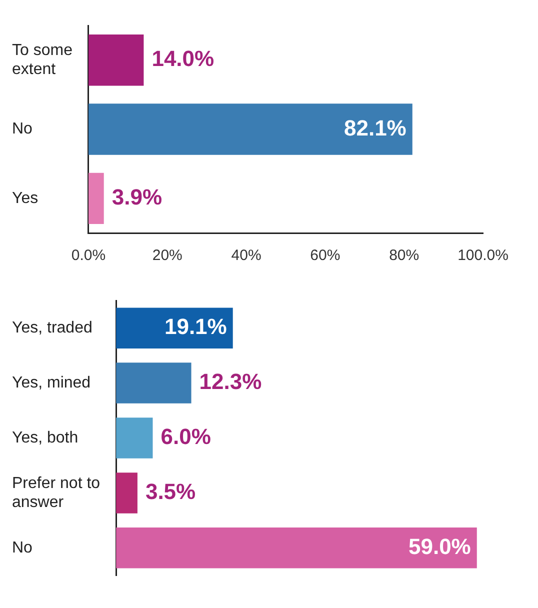 Image resolution: width=538 pixels, height=608 pixels. What do you see at coordinates (183, 59) in the screenshot?
I see `data-label: 14.0%` at bounding box center [183, 59].